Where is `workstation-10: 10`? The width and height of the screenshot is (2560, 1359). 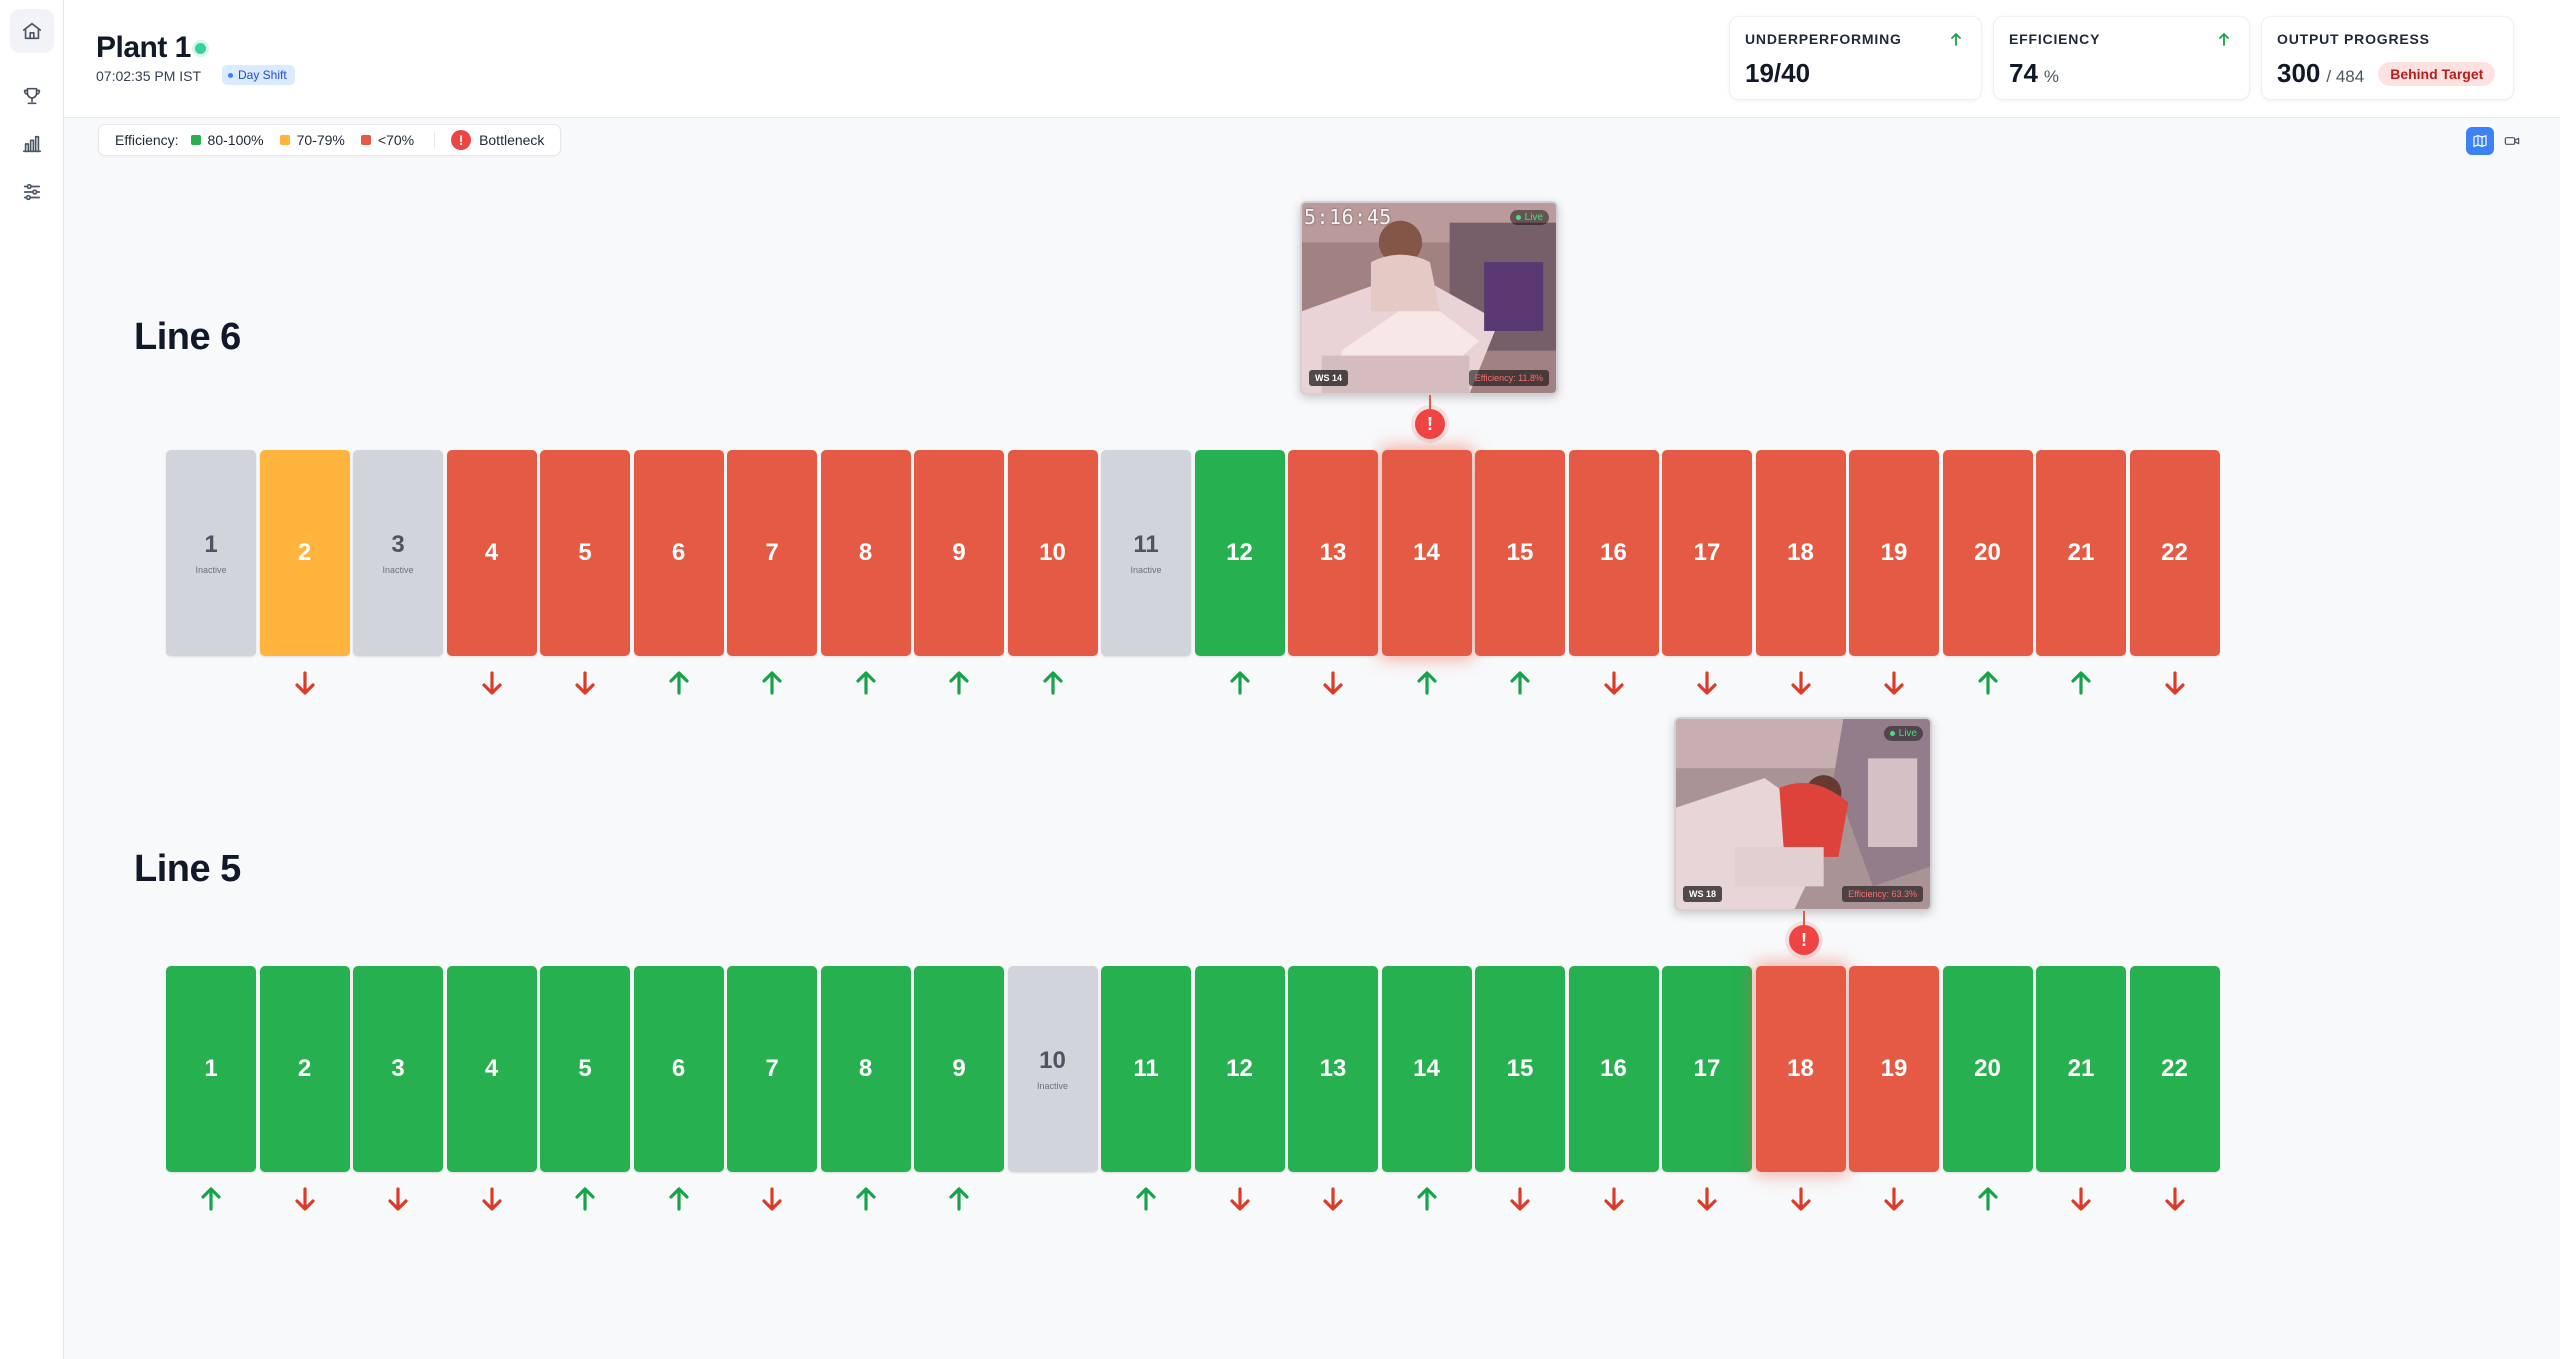 workstation-10: 10 is located at coordinates (1052, 553).